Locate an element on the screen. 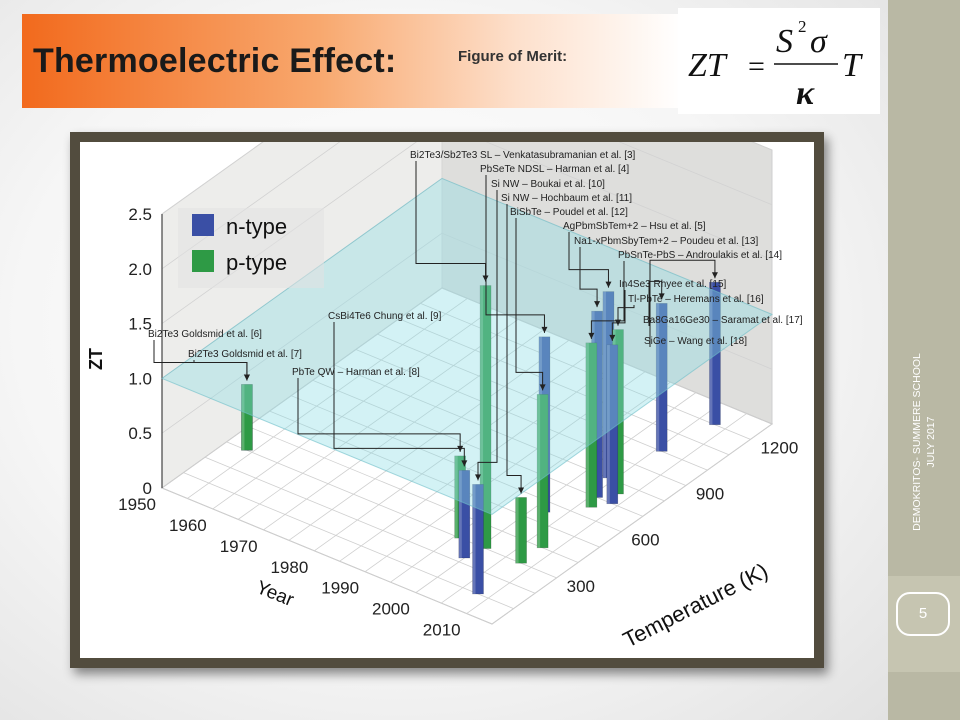  callout-label: Bi2Te3 Goldsmid et al. [6] is located at coordinates (205, 334).